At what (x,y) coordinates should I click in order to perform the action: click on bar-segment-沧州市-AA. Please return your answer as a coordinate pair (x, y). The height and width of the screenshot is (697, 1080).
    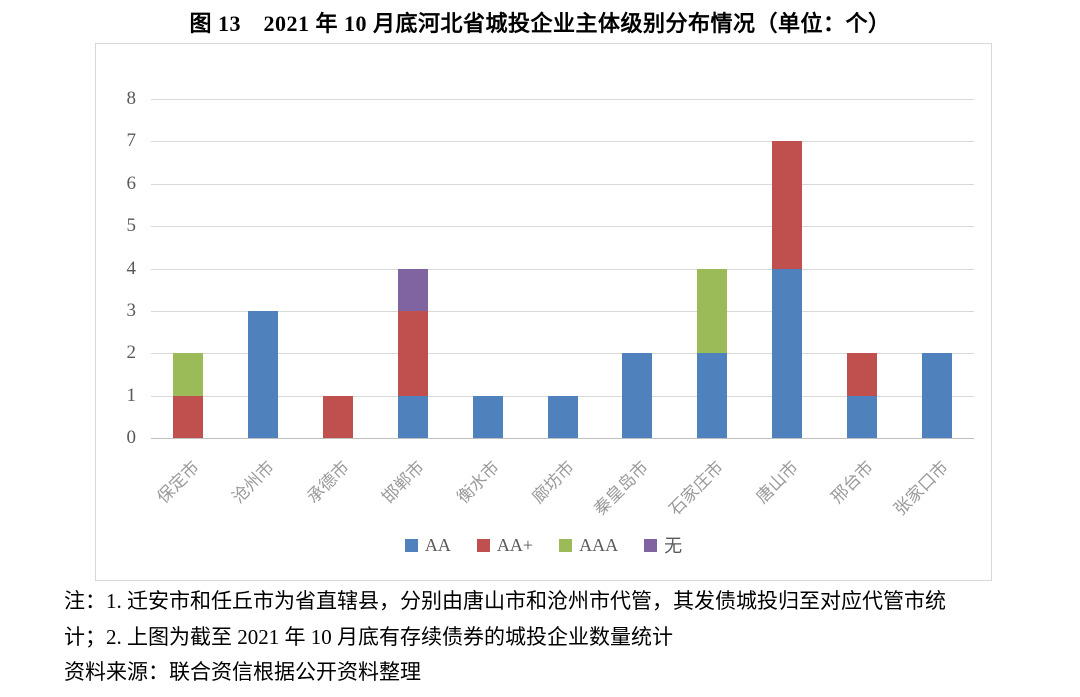
    Looking at the image, I should click on (263, 374).